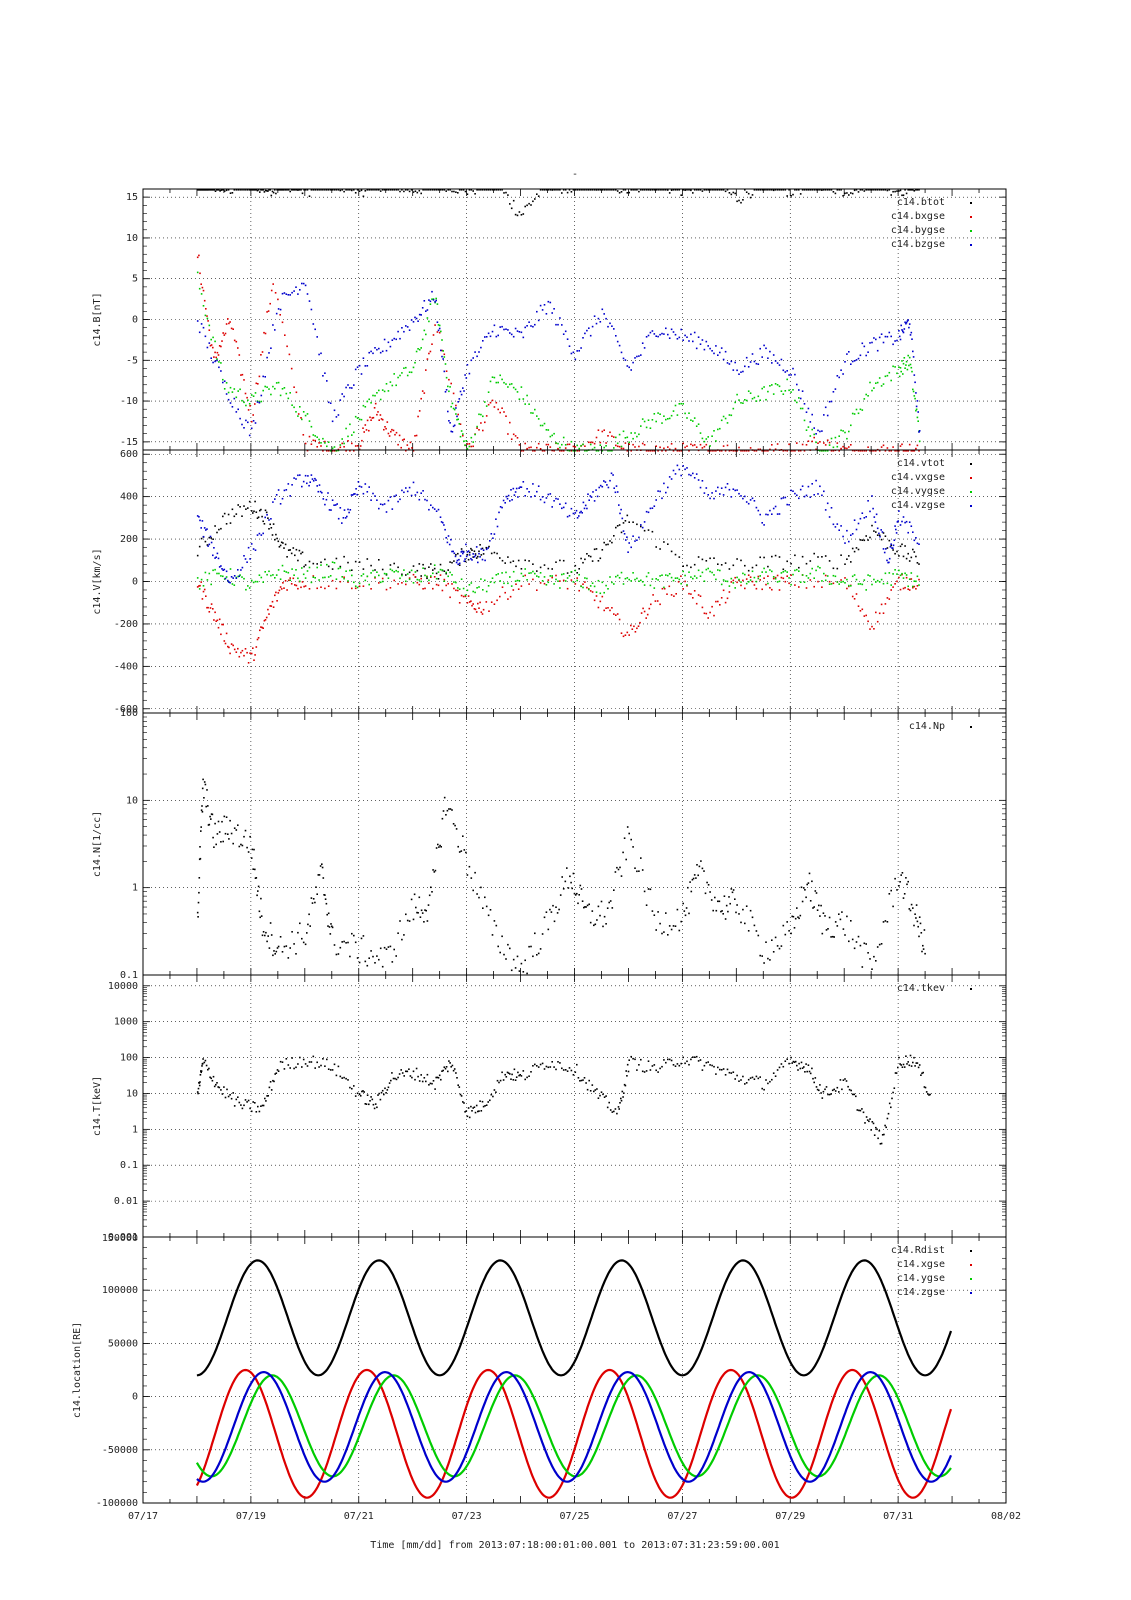 The width and height of the screenshot is (1131, 1600). I want to click on y-tick-label: 200, so click(129, 539).